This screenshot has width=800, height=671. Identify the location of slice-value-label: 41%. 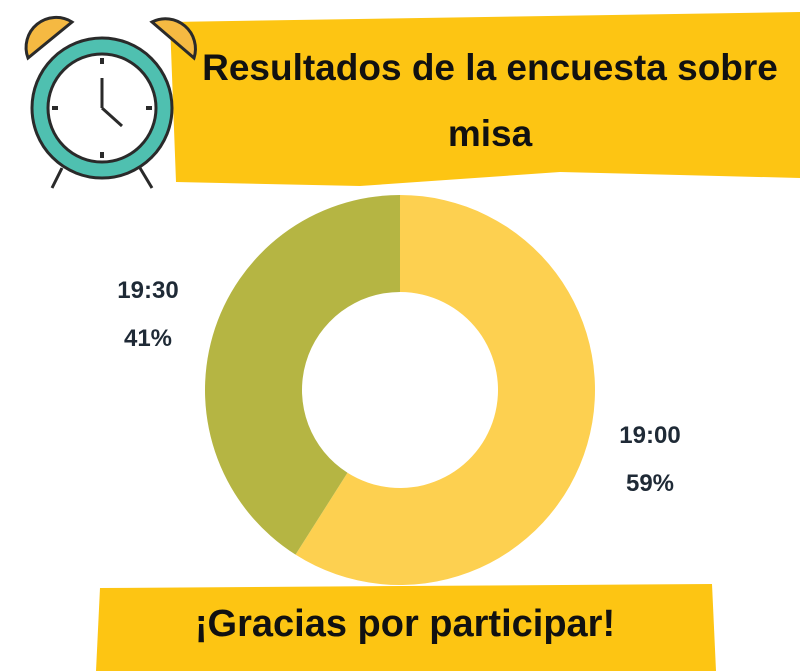
(148, 338).